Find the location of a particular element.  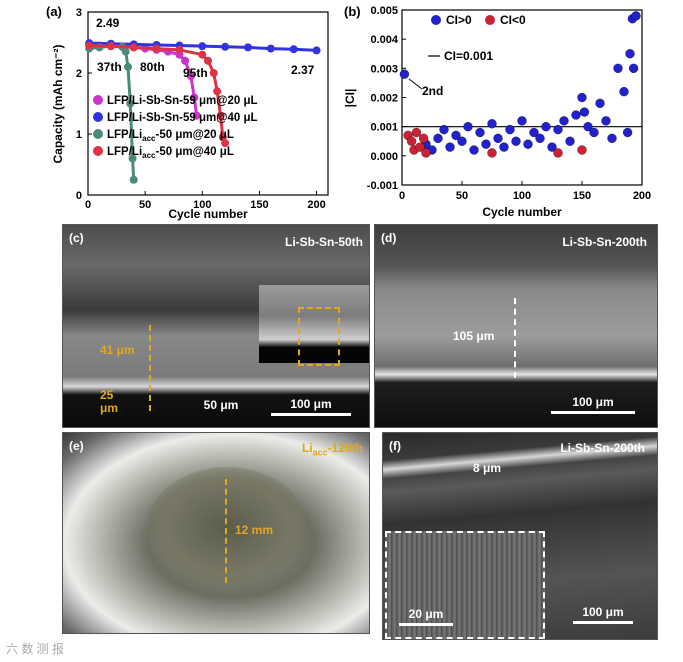

measure-41um: 41 μm is located at coordinates (117, 350).